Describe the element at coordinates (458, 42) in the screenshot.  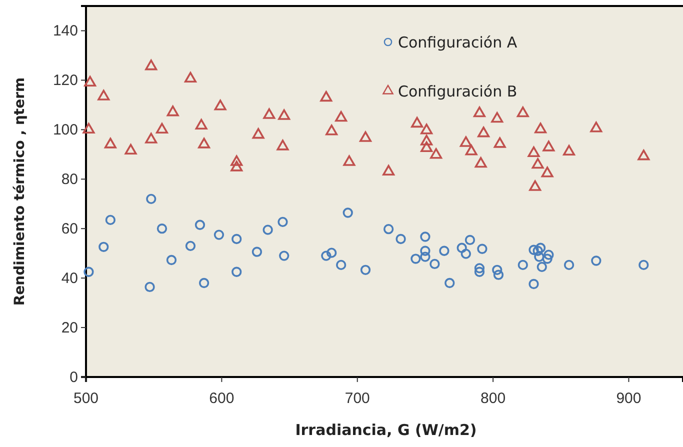
I see `legend-label: Configuración A` at that location.